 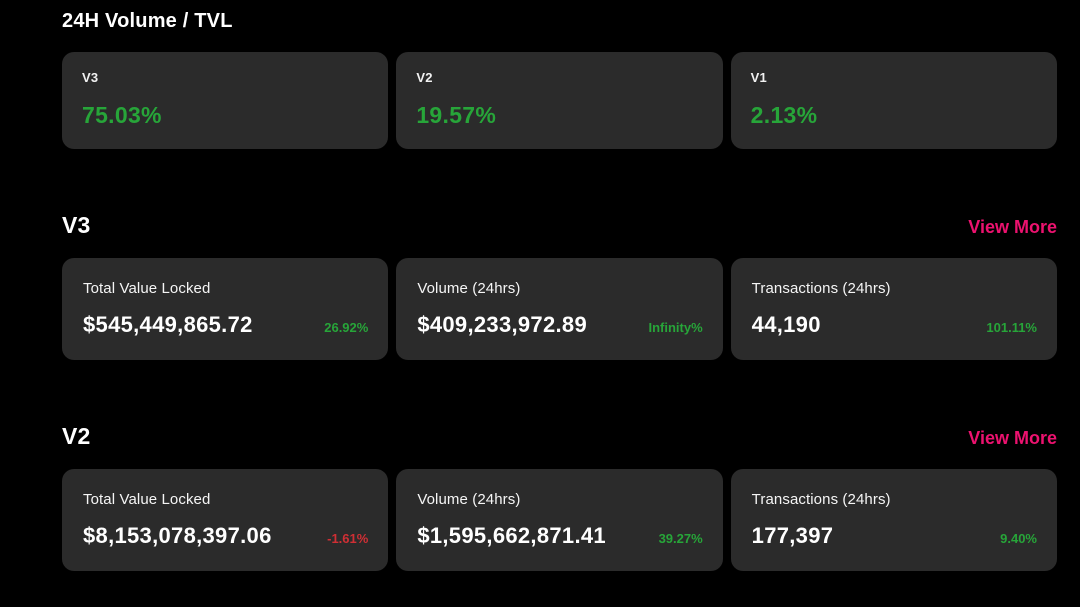 What do you see at coordinates (76, 436) in the screenshot?
I see `section-title-v2: V2` at bounding box center [76, 436].